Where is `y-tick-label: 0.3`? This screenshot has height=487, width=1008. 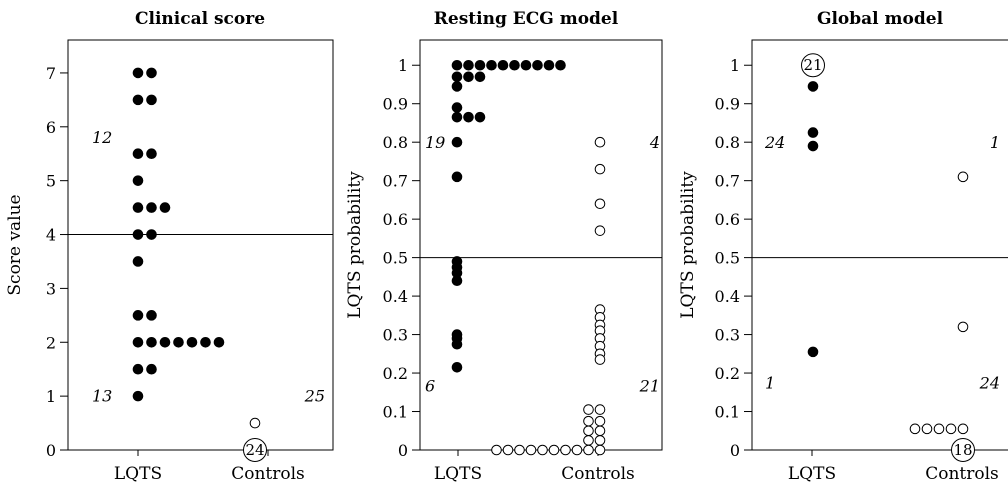 y-tick-label: 0.3 is located at coordinates (727, 335).